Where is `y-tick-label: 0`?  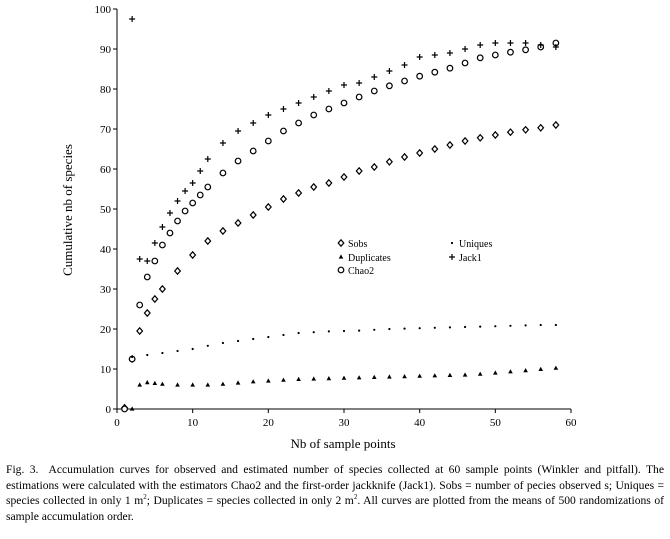
y-tick-label: 0 is located at coordinates (109, 410).